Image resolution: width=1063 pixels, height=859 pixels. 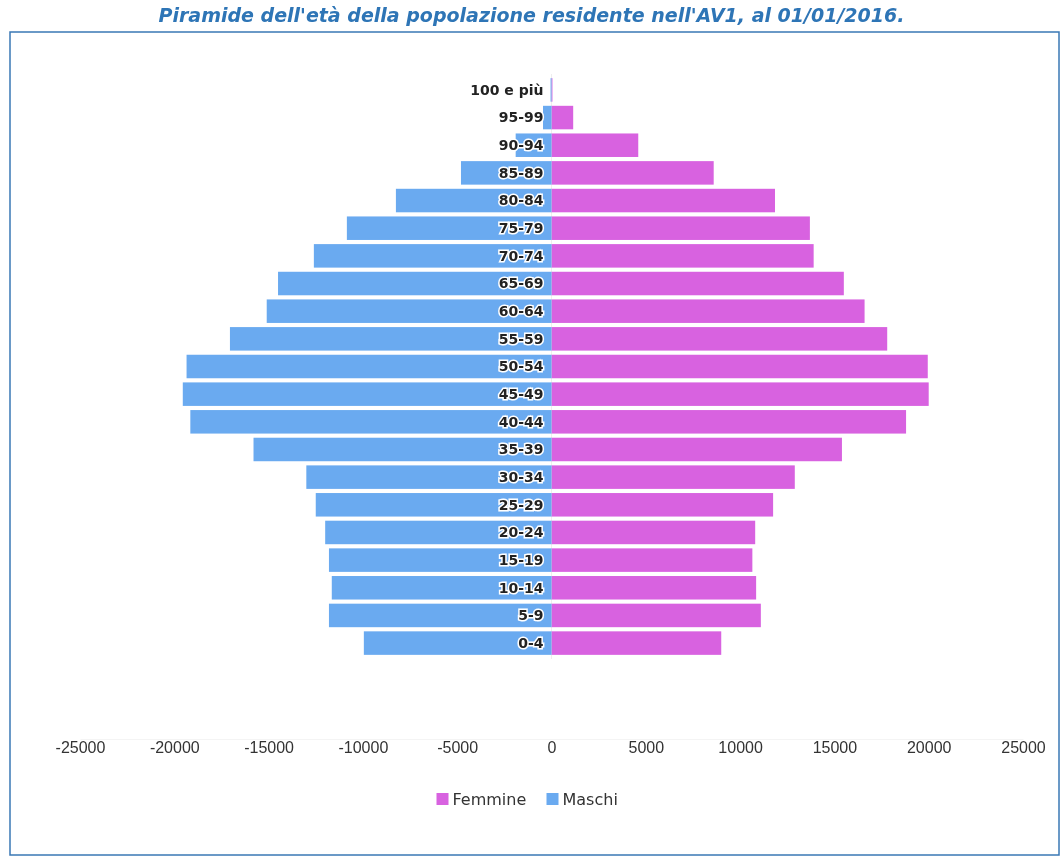 What do you see at coordinates (521, 172) in the screenshot?
I see `y-tick-label: 85-89` at bounding box center [521, 172].